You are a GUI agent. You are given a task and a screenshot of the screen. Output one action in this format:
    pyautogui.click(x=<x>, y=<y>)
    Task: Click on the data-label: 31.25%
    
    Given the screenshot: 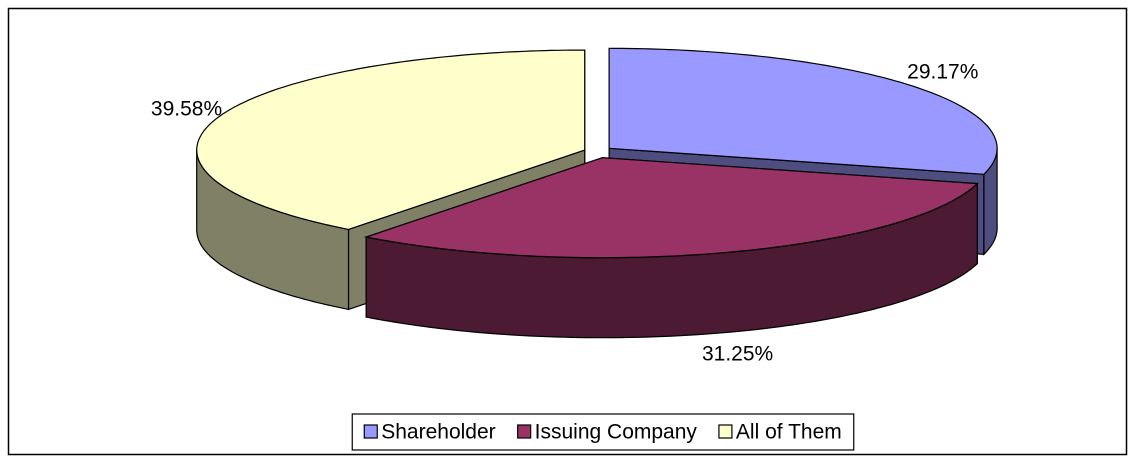 What is the action you would take?
    pyautogui.click(x=737, y=354)
    